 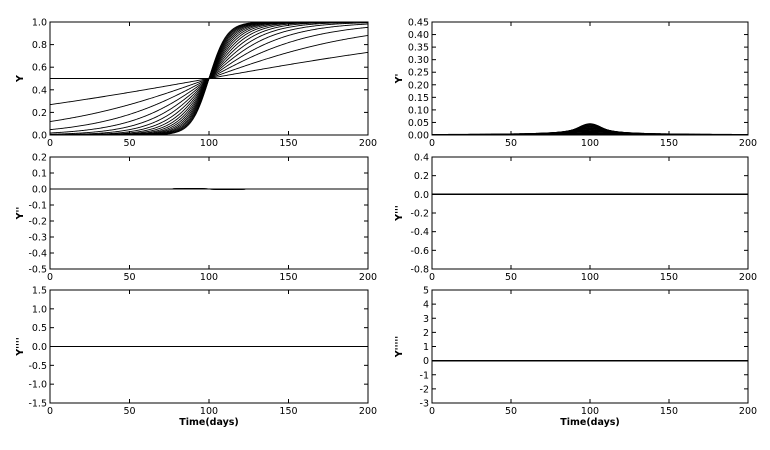 I want to click on y-tick-label: 0.45, so click(x=418, y=23).